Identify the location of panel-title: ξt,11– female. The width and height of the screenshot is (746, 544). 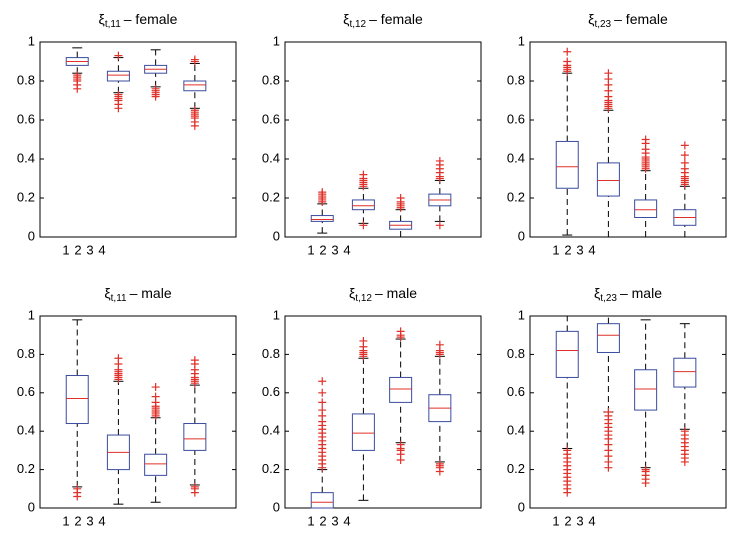
(138, 20).